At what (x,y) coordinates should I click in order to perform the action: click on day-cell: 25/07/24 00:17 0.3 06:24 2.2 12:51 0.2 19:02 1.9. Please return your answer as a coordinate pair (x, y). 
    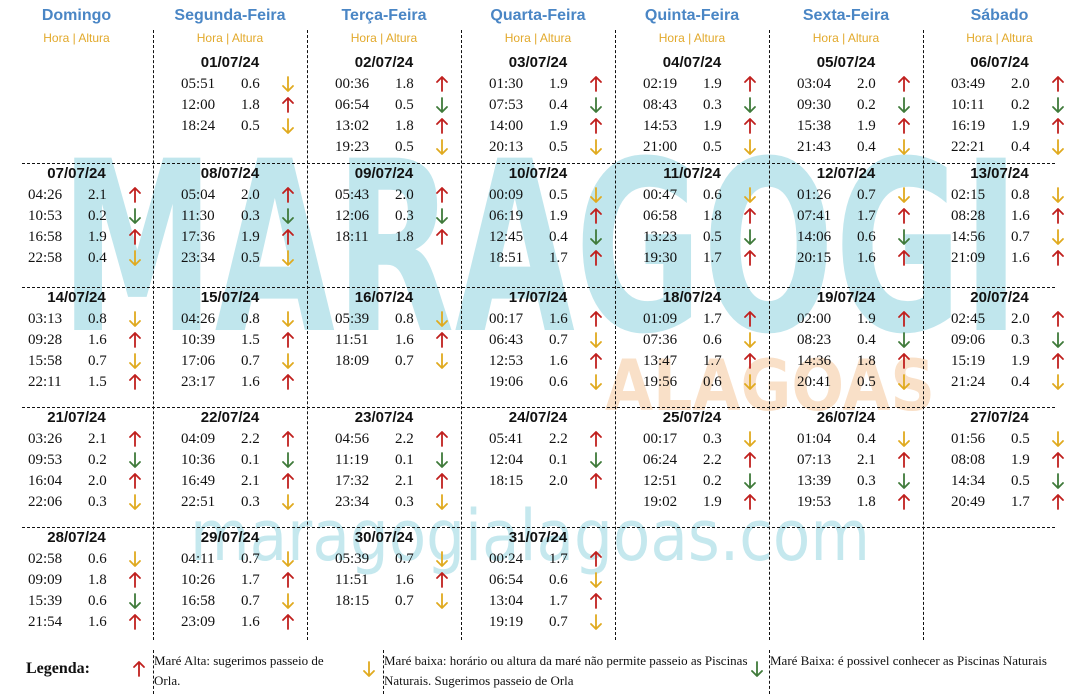
    Looking at the image, I should click on (692, 467).